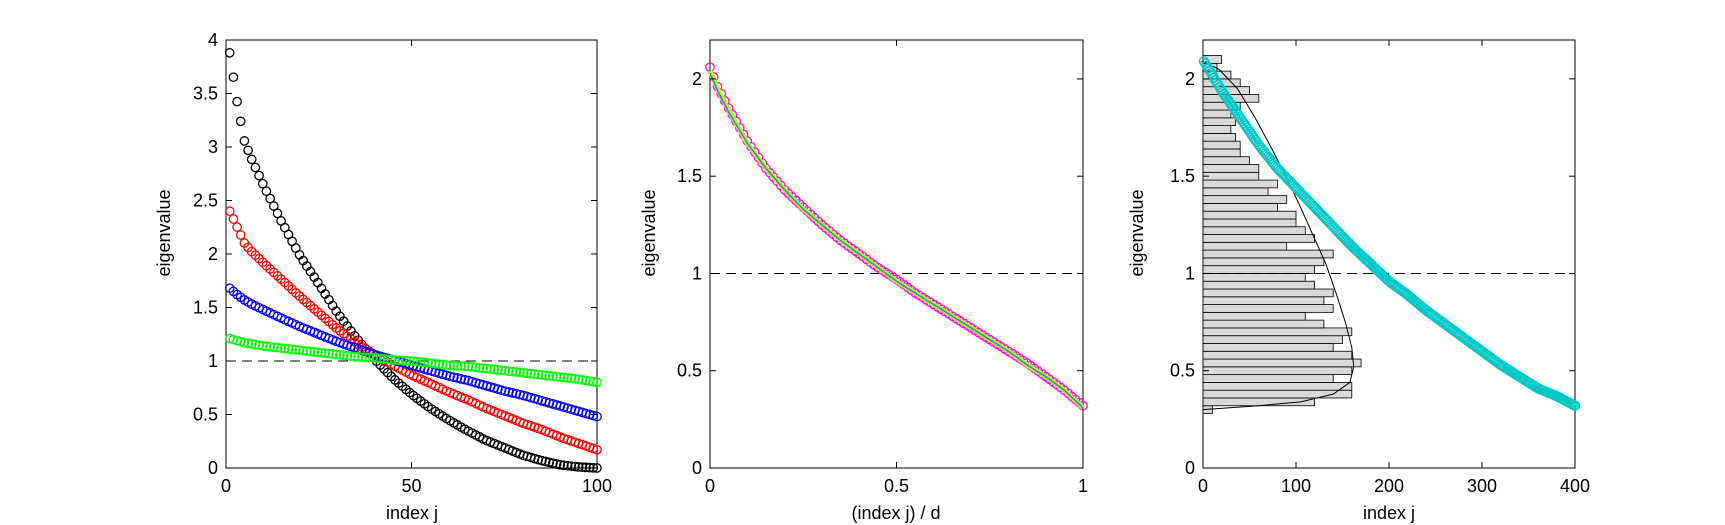 The width and height of the screenshot is (1725, 525). What do you see at coordinates (213, 147) in the screenshot?
I see `y-tick-label: 3` at bounding box center [213, 147].